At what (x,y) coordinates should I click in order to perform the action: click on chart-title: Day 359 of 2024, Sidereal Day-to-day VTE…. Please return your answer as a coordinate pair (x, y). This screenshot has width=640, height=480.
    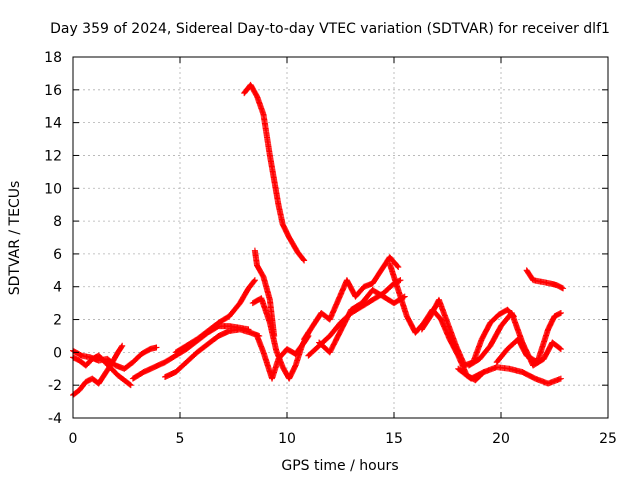
    Looking at the image, I should click on (330, 29).